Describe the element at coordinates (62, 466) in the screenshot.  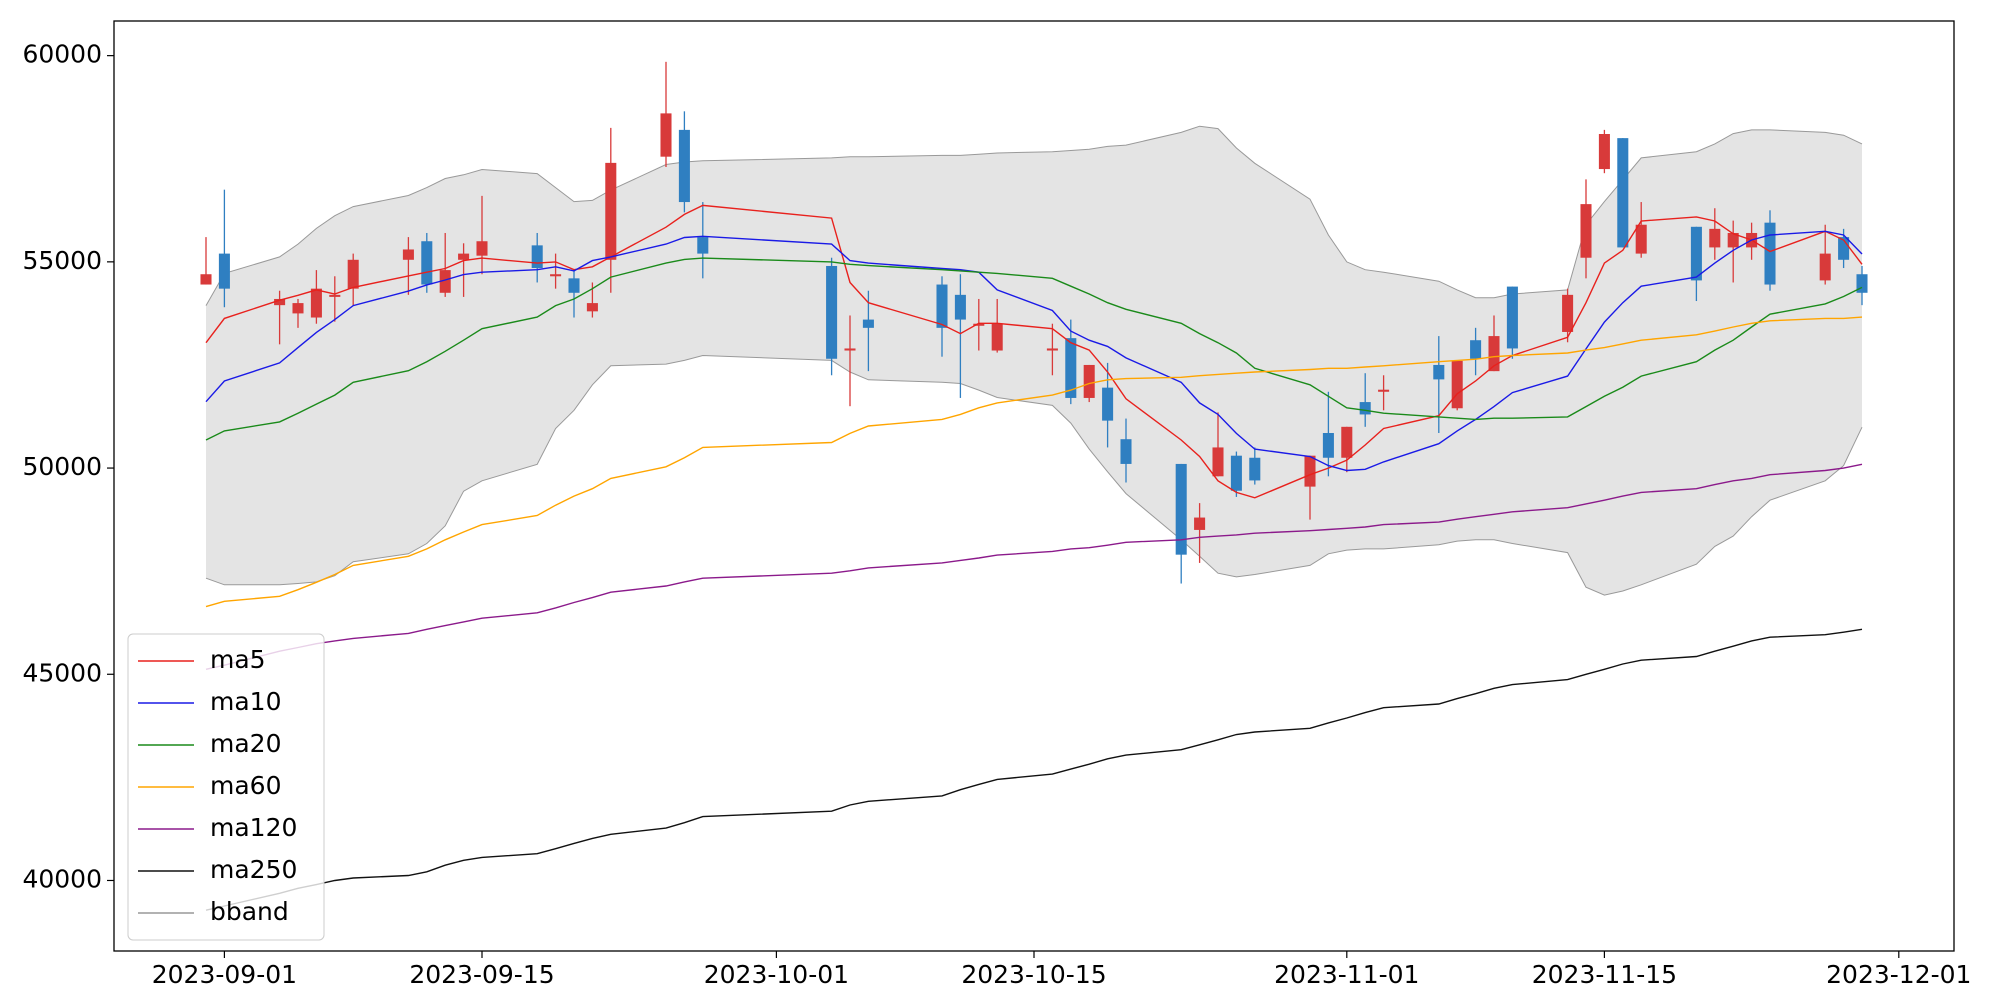
I see `y-tick-label: 50000` at that location.